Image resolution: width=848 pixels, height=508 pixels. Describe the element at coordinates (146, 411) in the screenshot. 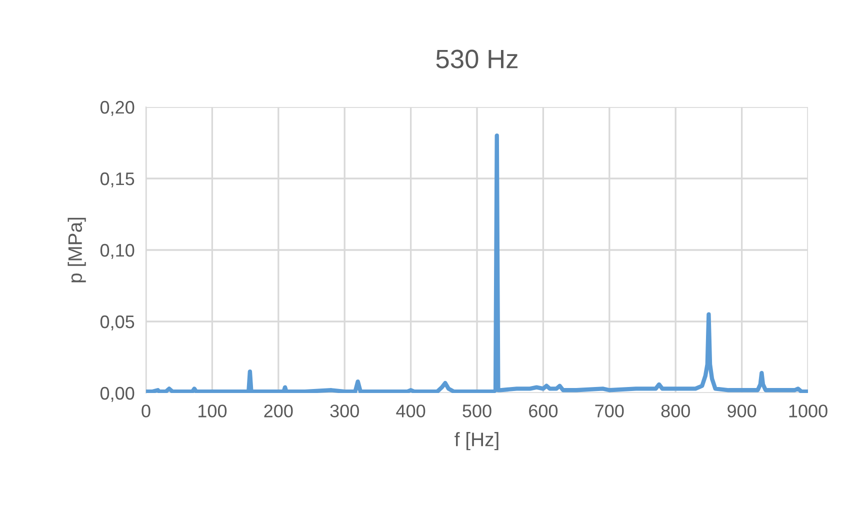

I see `x-tick-label: 0` at that location.